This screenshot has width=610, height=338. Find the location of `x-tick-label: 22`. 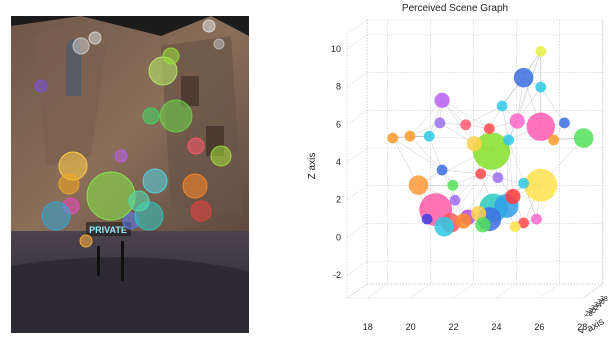

x-tick-label: 22 is located at coordinates (454, 327).